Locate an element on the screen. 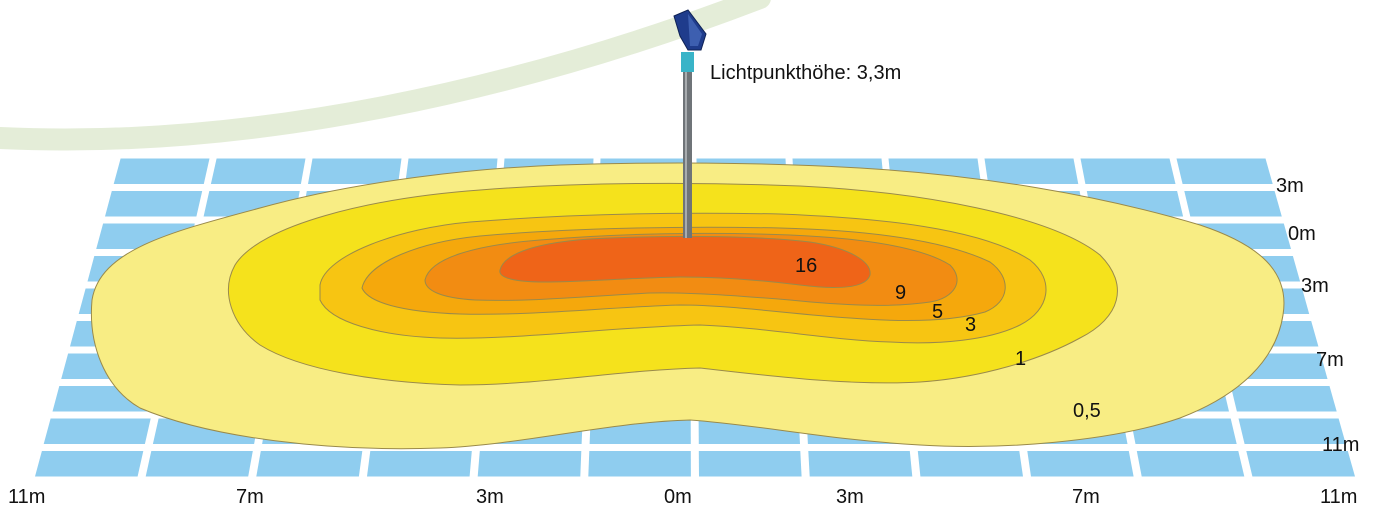 Image resolution: width=1394 pixels, height=513 pixels. isolux-label-0-5: 0,5 is located at coordinates (1087, 411).